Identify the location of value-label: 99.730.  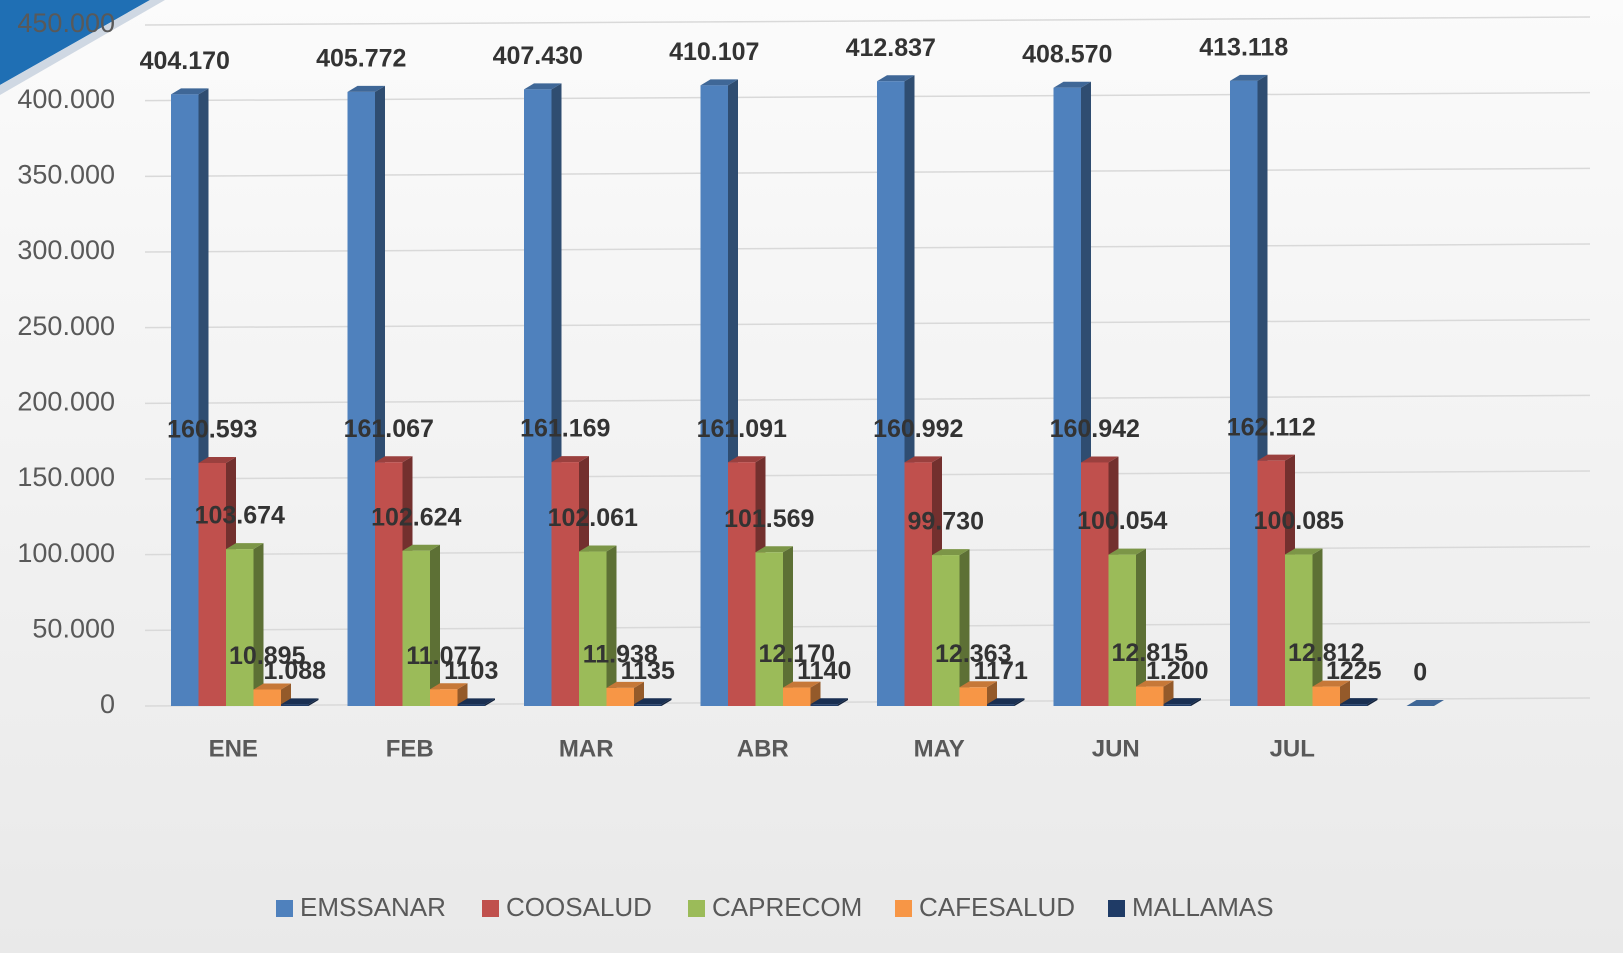
(946, 522).